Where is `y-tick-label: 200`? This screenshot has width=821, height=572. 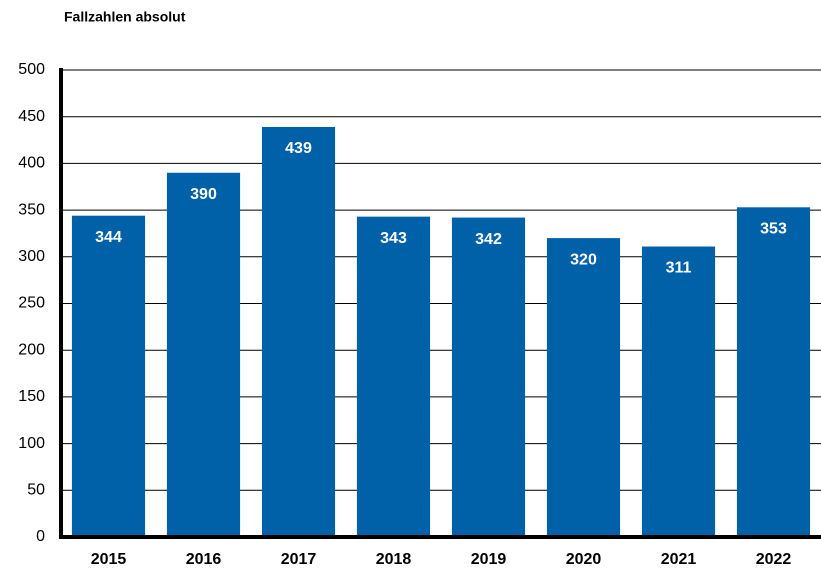 y-tick-label: 200 is located at coordinates (31, 349).